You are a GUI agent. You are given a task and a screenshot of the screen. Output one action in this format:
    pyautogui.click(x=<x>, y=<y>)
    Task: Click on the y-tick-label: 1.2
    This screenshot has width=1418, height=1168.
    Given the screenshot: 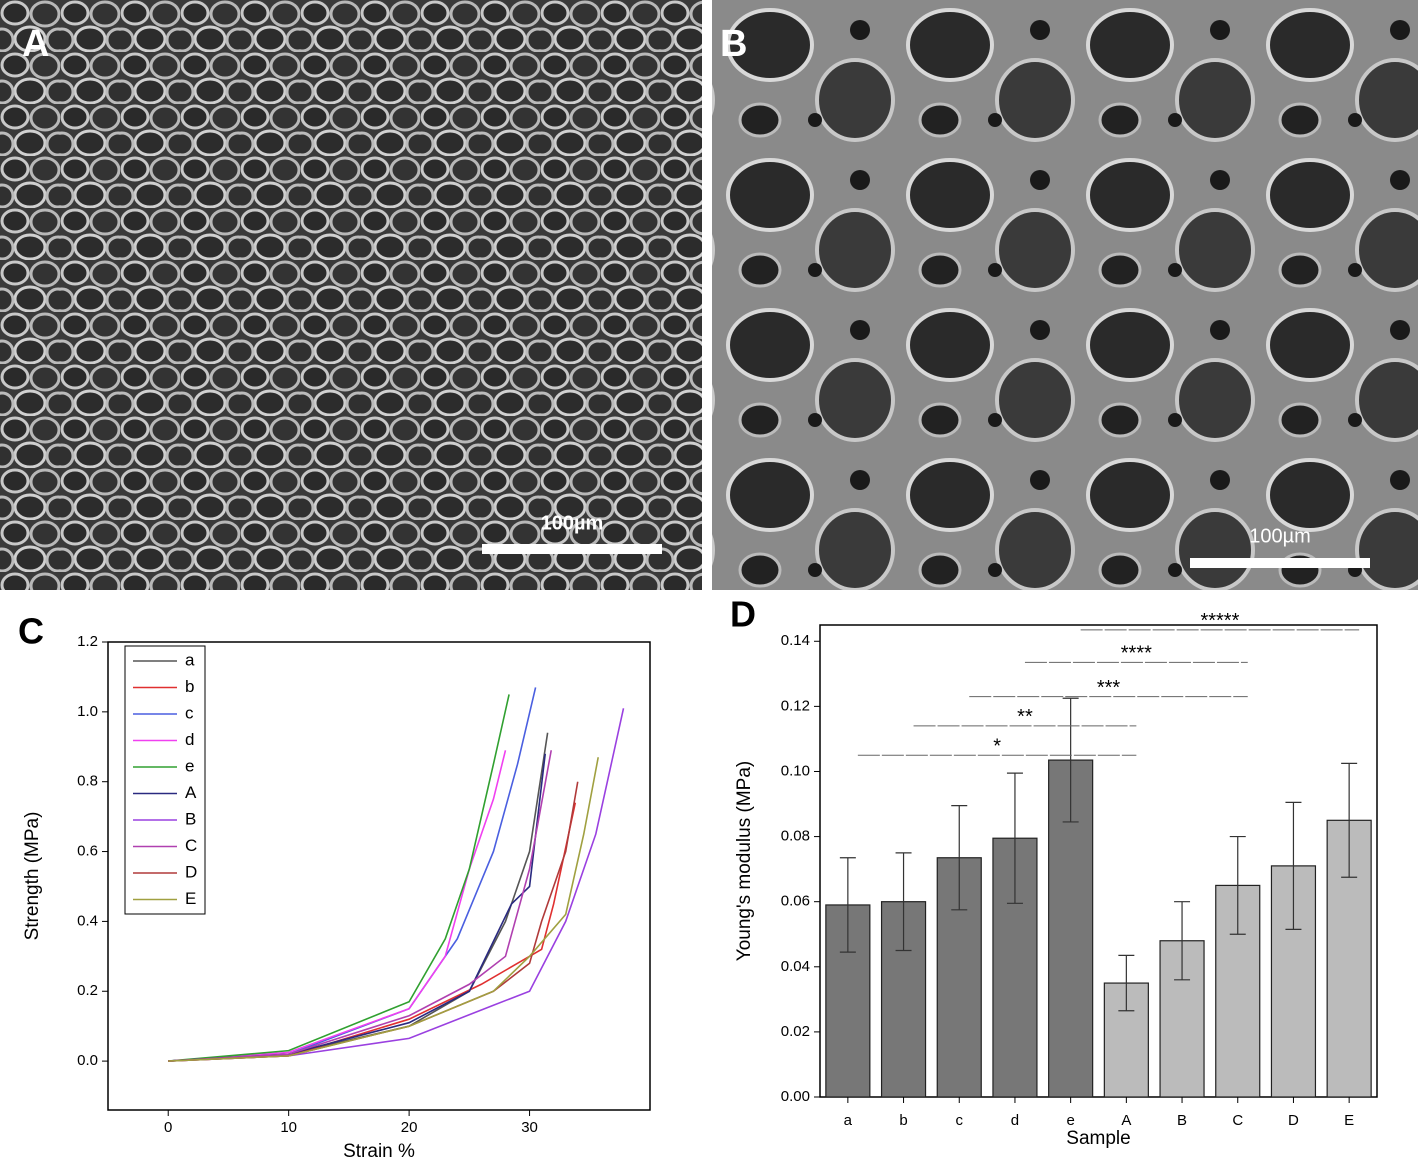 What is the action you would take?
    pyautogui.click(x=87, y=641)
    